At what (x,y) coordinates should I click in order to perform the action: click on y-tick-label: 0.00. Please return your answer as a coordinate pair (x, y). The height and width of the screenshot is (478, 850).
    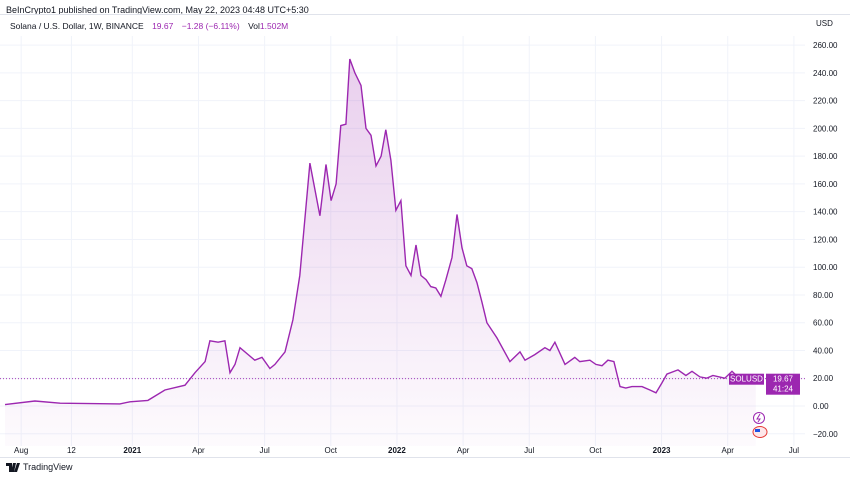
    Looking at the image, I should click on (821, 406).